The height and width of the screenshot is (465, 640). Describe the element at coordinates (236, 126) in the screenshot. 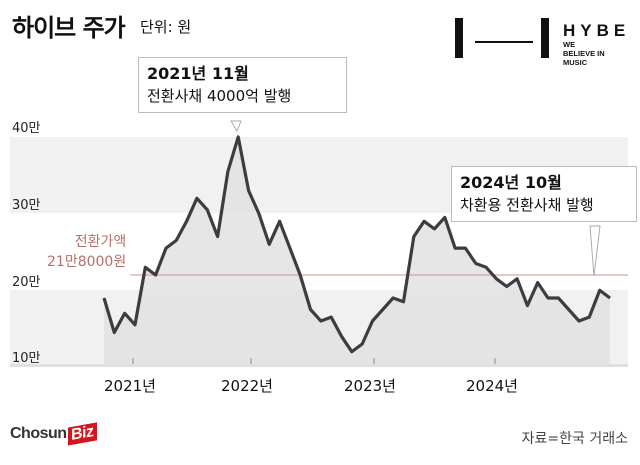

I see `callout-1-pointer` at that location.